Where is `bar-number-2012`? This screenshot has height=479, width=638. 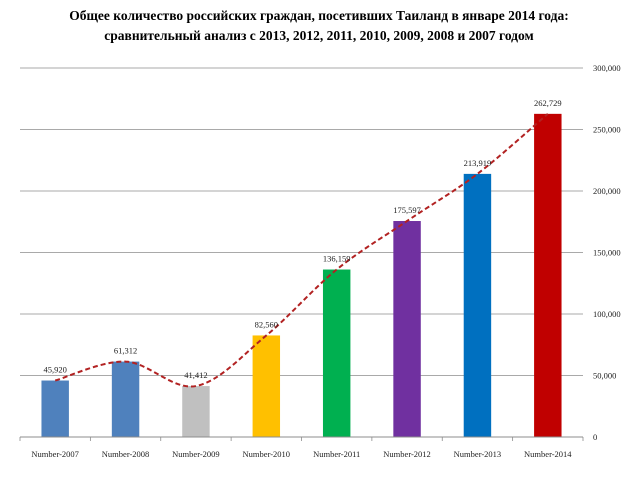
bar-number-2012 is located at coordinates (407, 329).